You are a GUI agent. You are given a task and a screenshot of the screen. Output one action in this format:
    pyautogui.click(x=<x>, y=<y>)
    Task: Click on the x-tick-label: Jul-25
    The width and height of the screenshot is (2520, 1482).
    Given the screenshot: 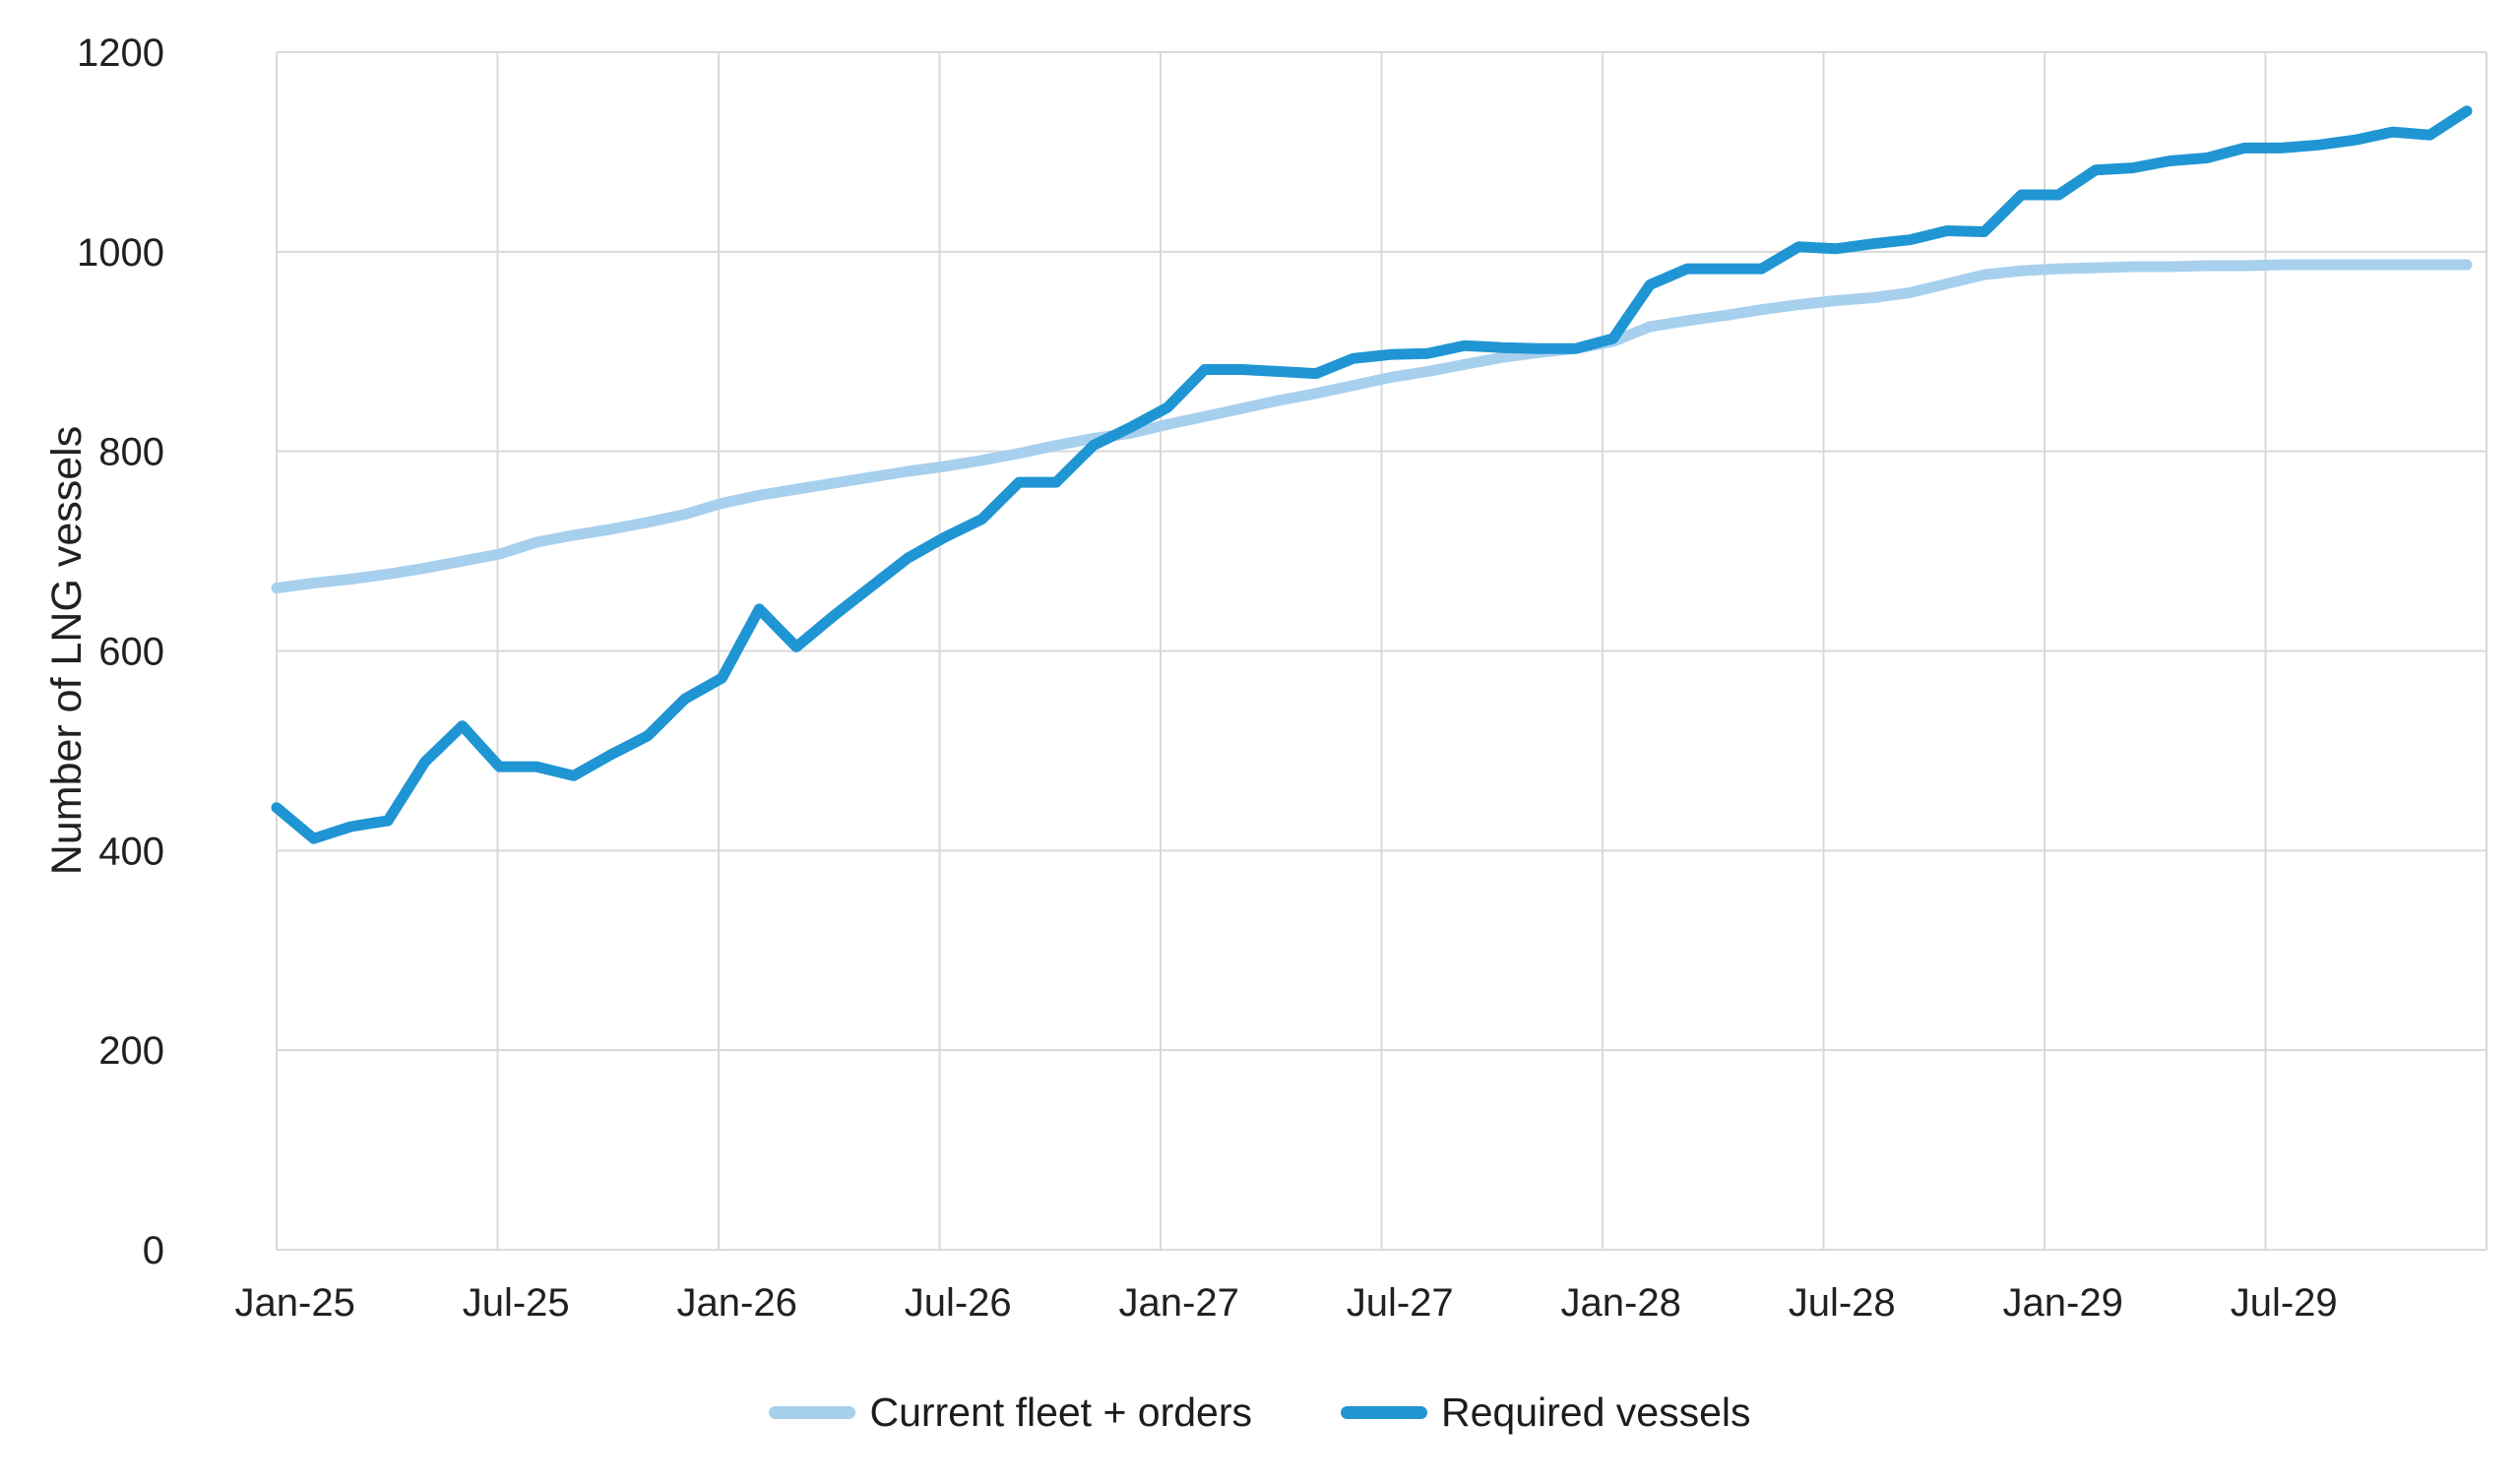 What is the action you would take?
    pyautogui.click(x=516, y=1303)
    